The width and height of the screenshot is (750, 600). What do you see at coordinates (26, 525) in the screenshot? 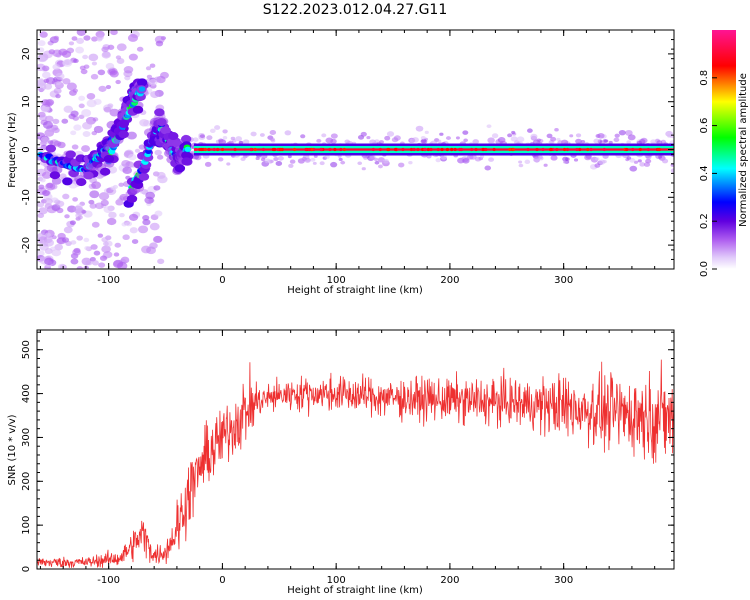
I see `y-tick-label: 100` at bounding box center [26, 525].